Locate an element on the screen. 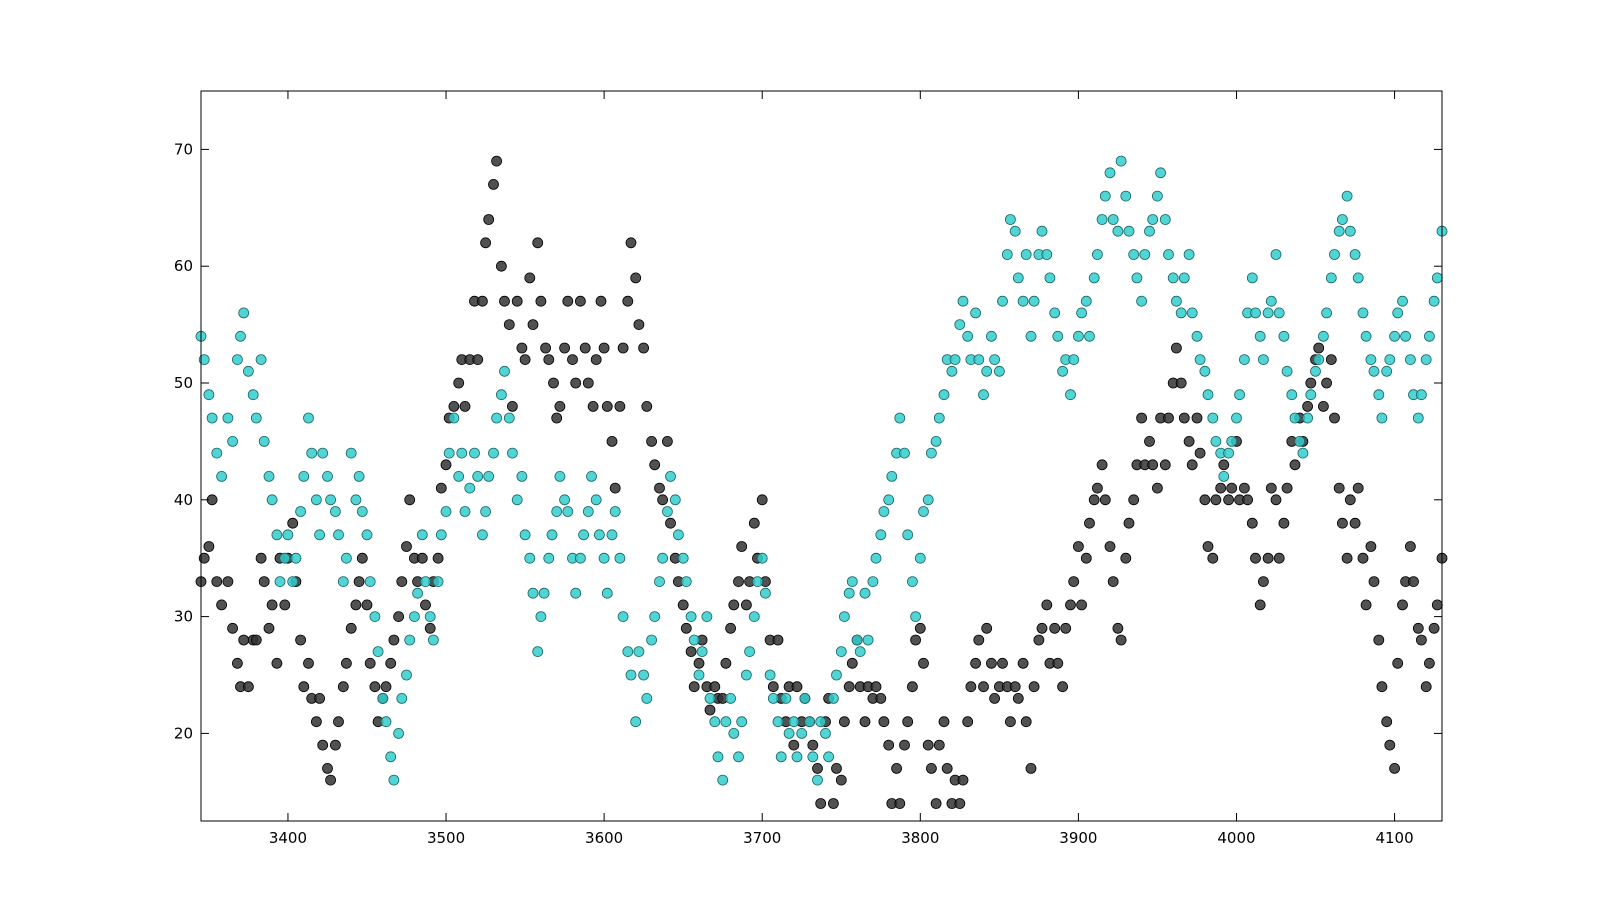 This screenshot has height=911, width=1600. x-tick-label-0: 3400 is located at coordinates (288, 838).